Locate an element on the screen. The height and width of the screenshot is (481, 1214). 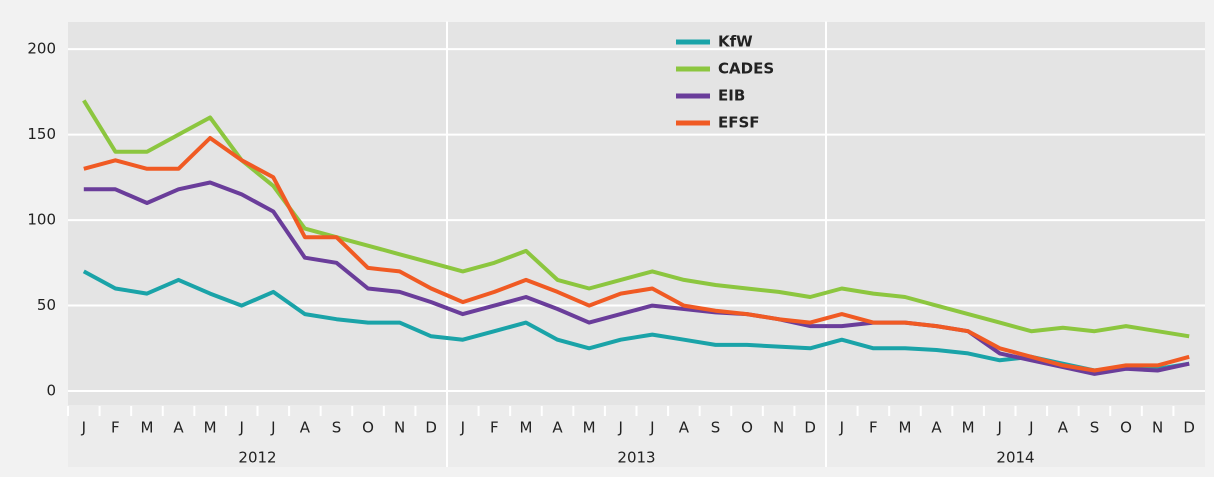
legend-label: KfW is located at coordinates (735, 42).